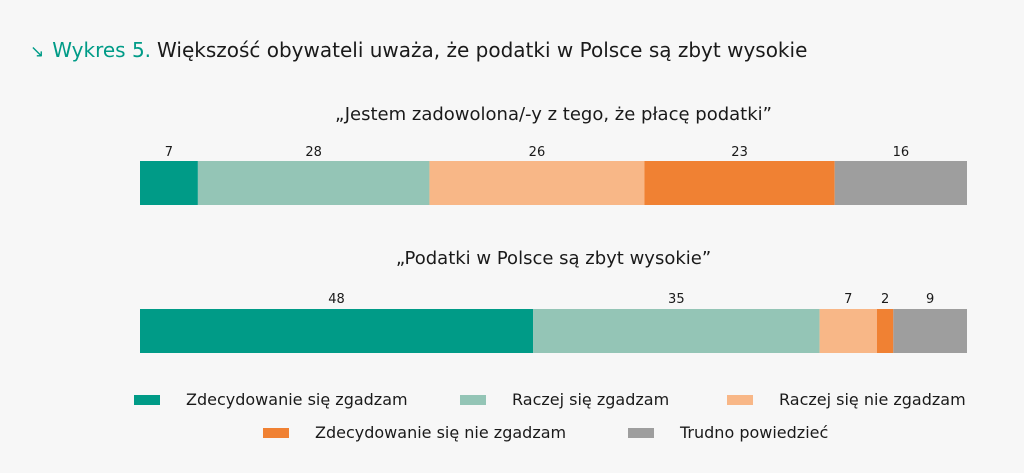 This screenshot has height=473, width=1024. I want to click on value-label-1-1: 35, so click(676, 299).